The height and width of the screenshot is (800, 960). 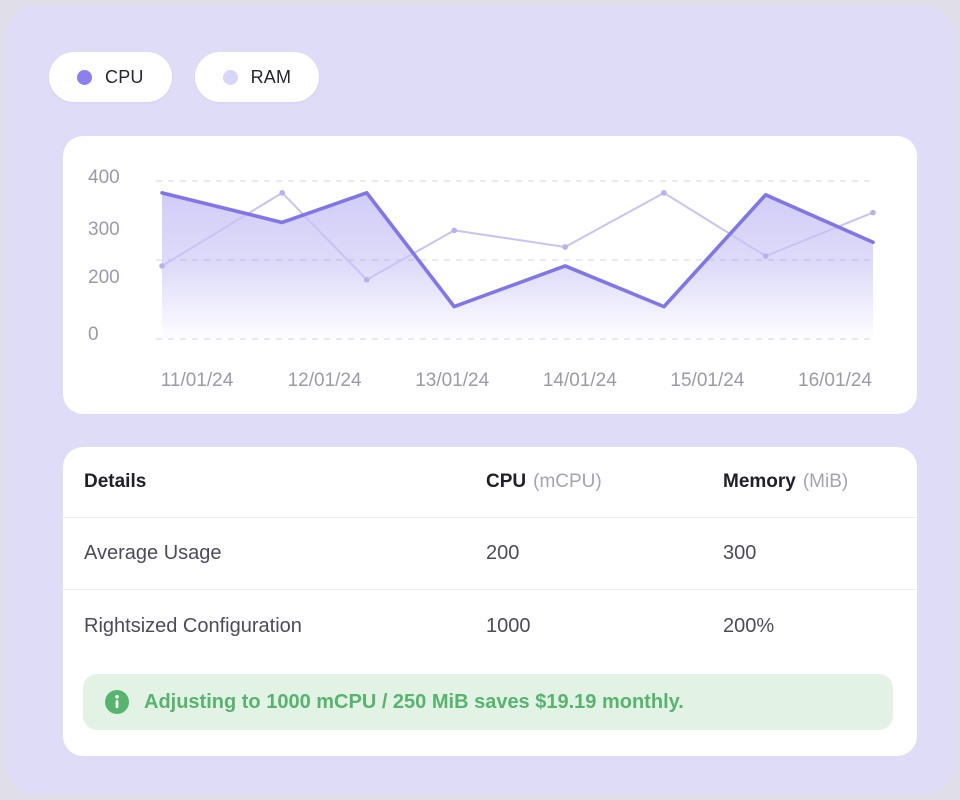 I want to click on table-header-row: Details CPU (mCPU) Memory (MiB), so click(x=490, y=482).